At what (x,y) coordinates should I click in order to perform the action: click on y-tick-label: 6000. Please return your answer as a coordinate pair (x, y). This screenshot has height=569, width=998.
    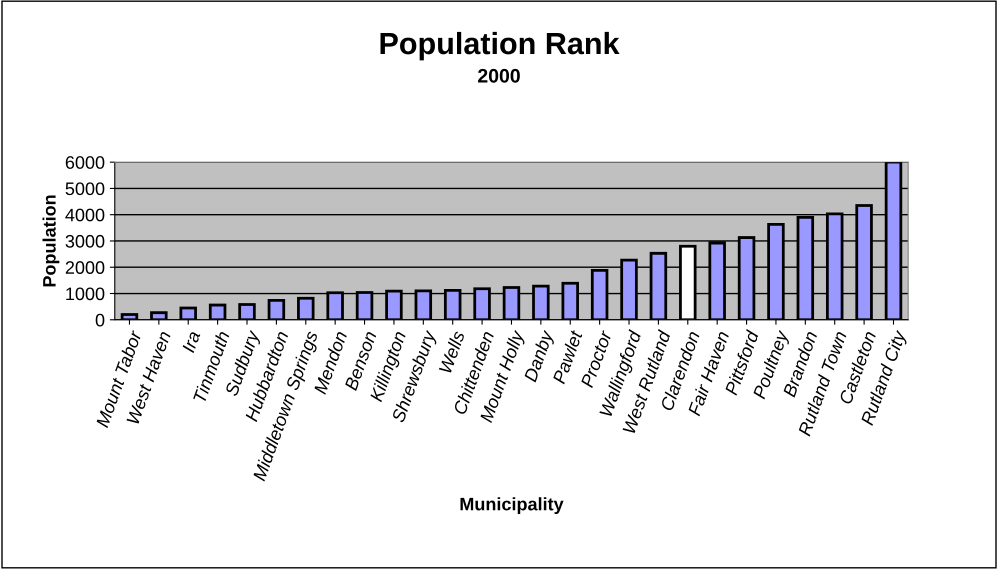
    Looking at the image, I should click on (85, 162).